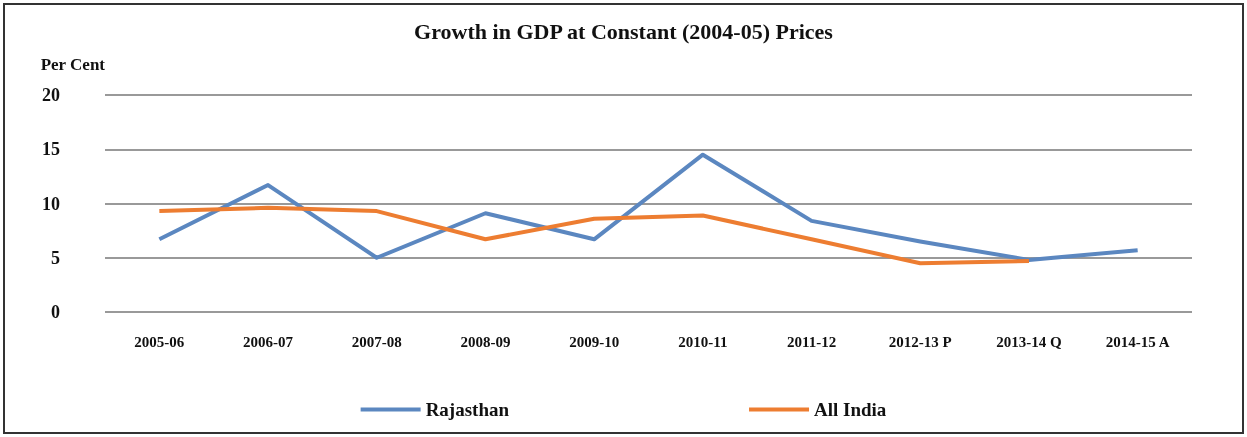 This screenshot has height=437, width=1247. Describe the element at coordinates (594, 235) in the screenshot. I see `line-series` at that location.